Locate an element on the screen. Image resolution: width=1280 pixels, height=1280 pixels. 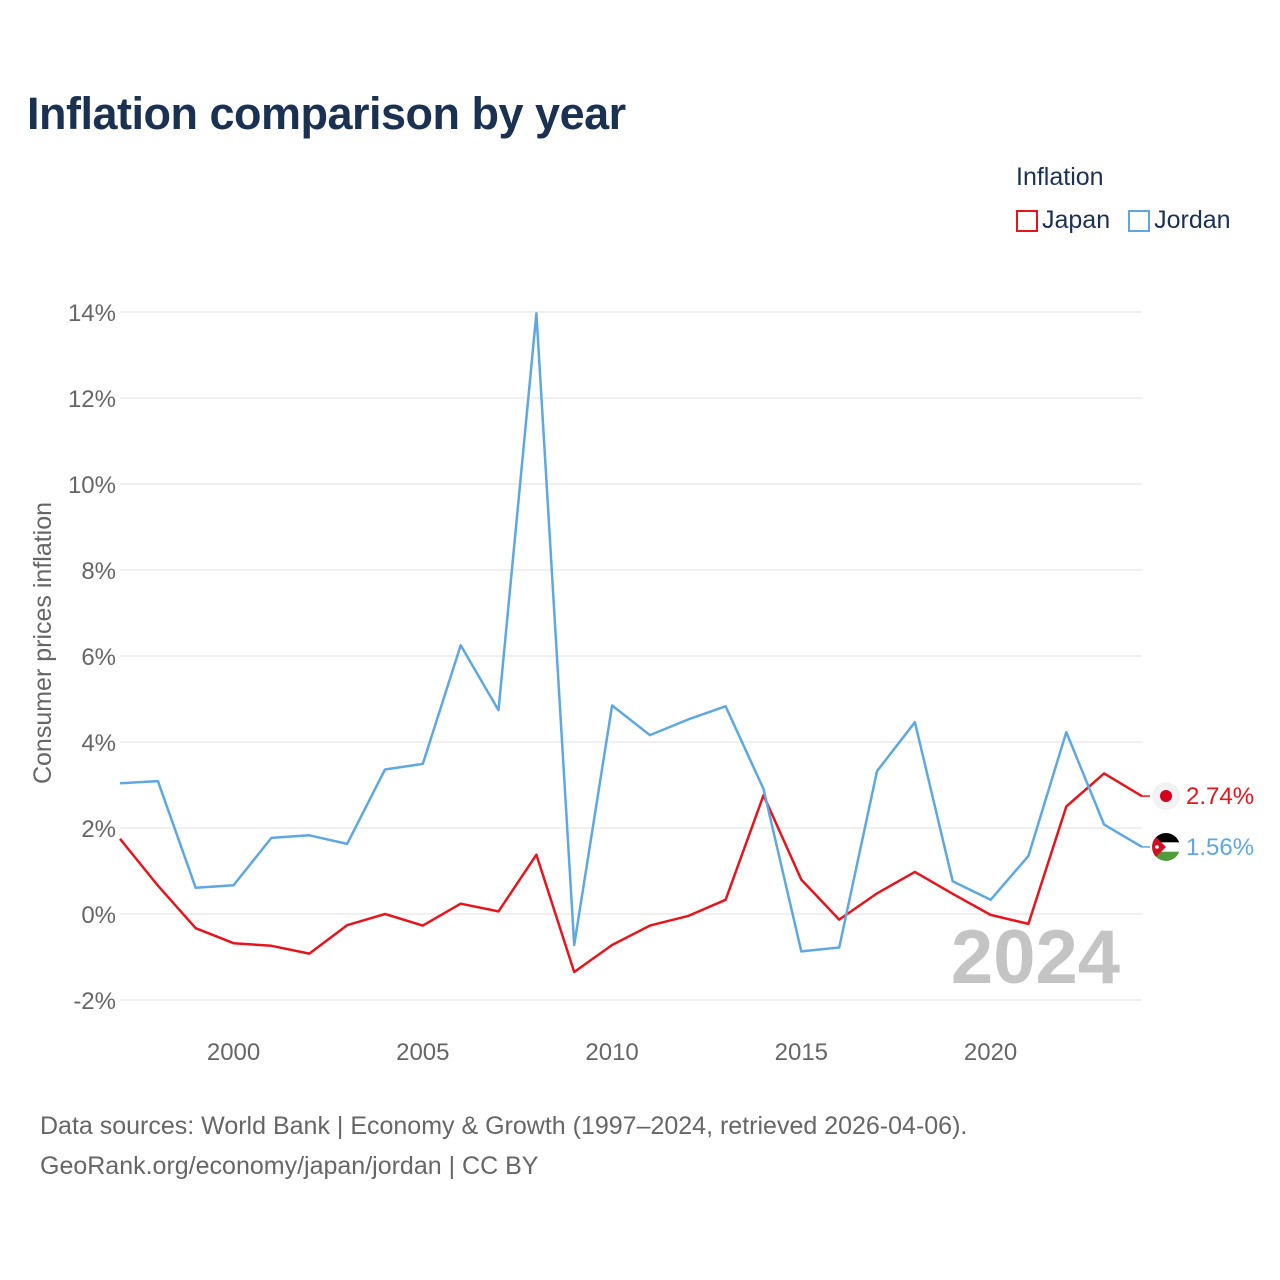
end-value-label-japan: 2.74% is located at coordinates (1220, 796).